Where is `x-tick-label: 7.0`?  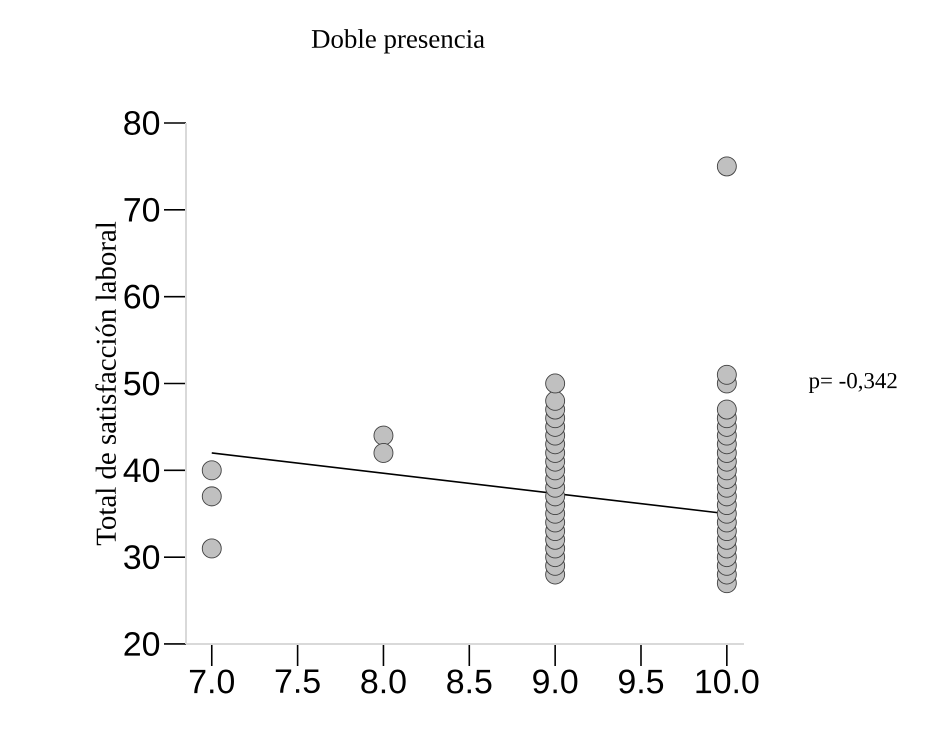
x-tick-label: 7.0 is located at coordinates (212, 682).